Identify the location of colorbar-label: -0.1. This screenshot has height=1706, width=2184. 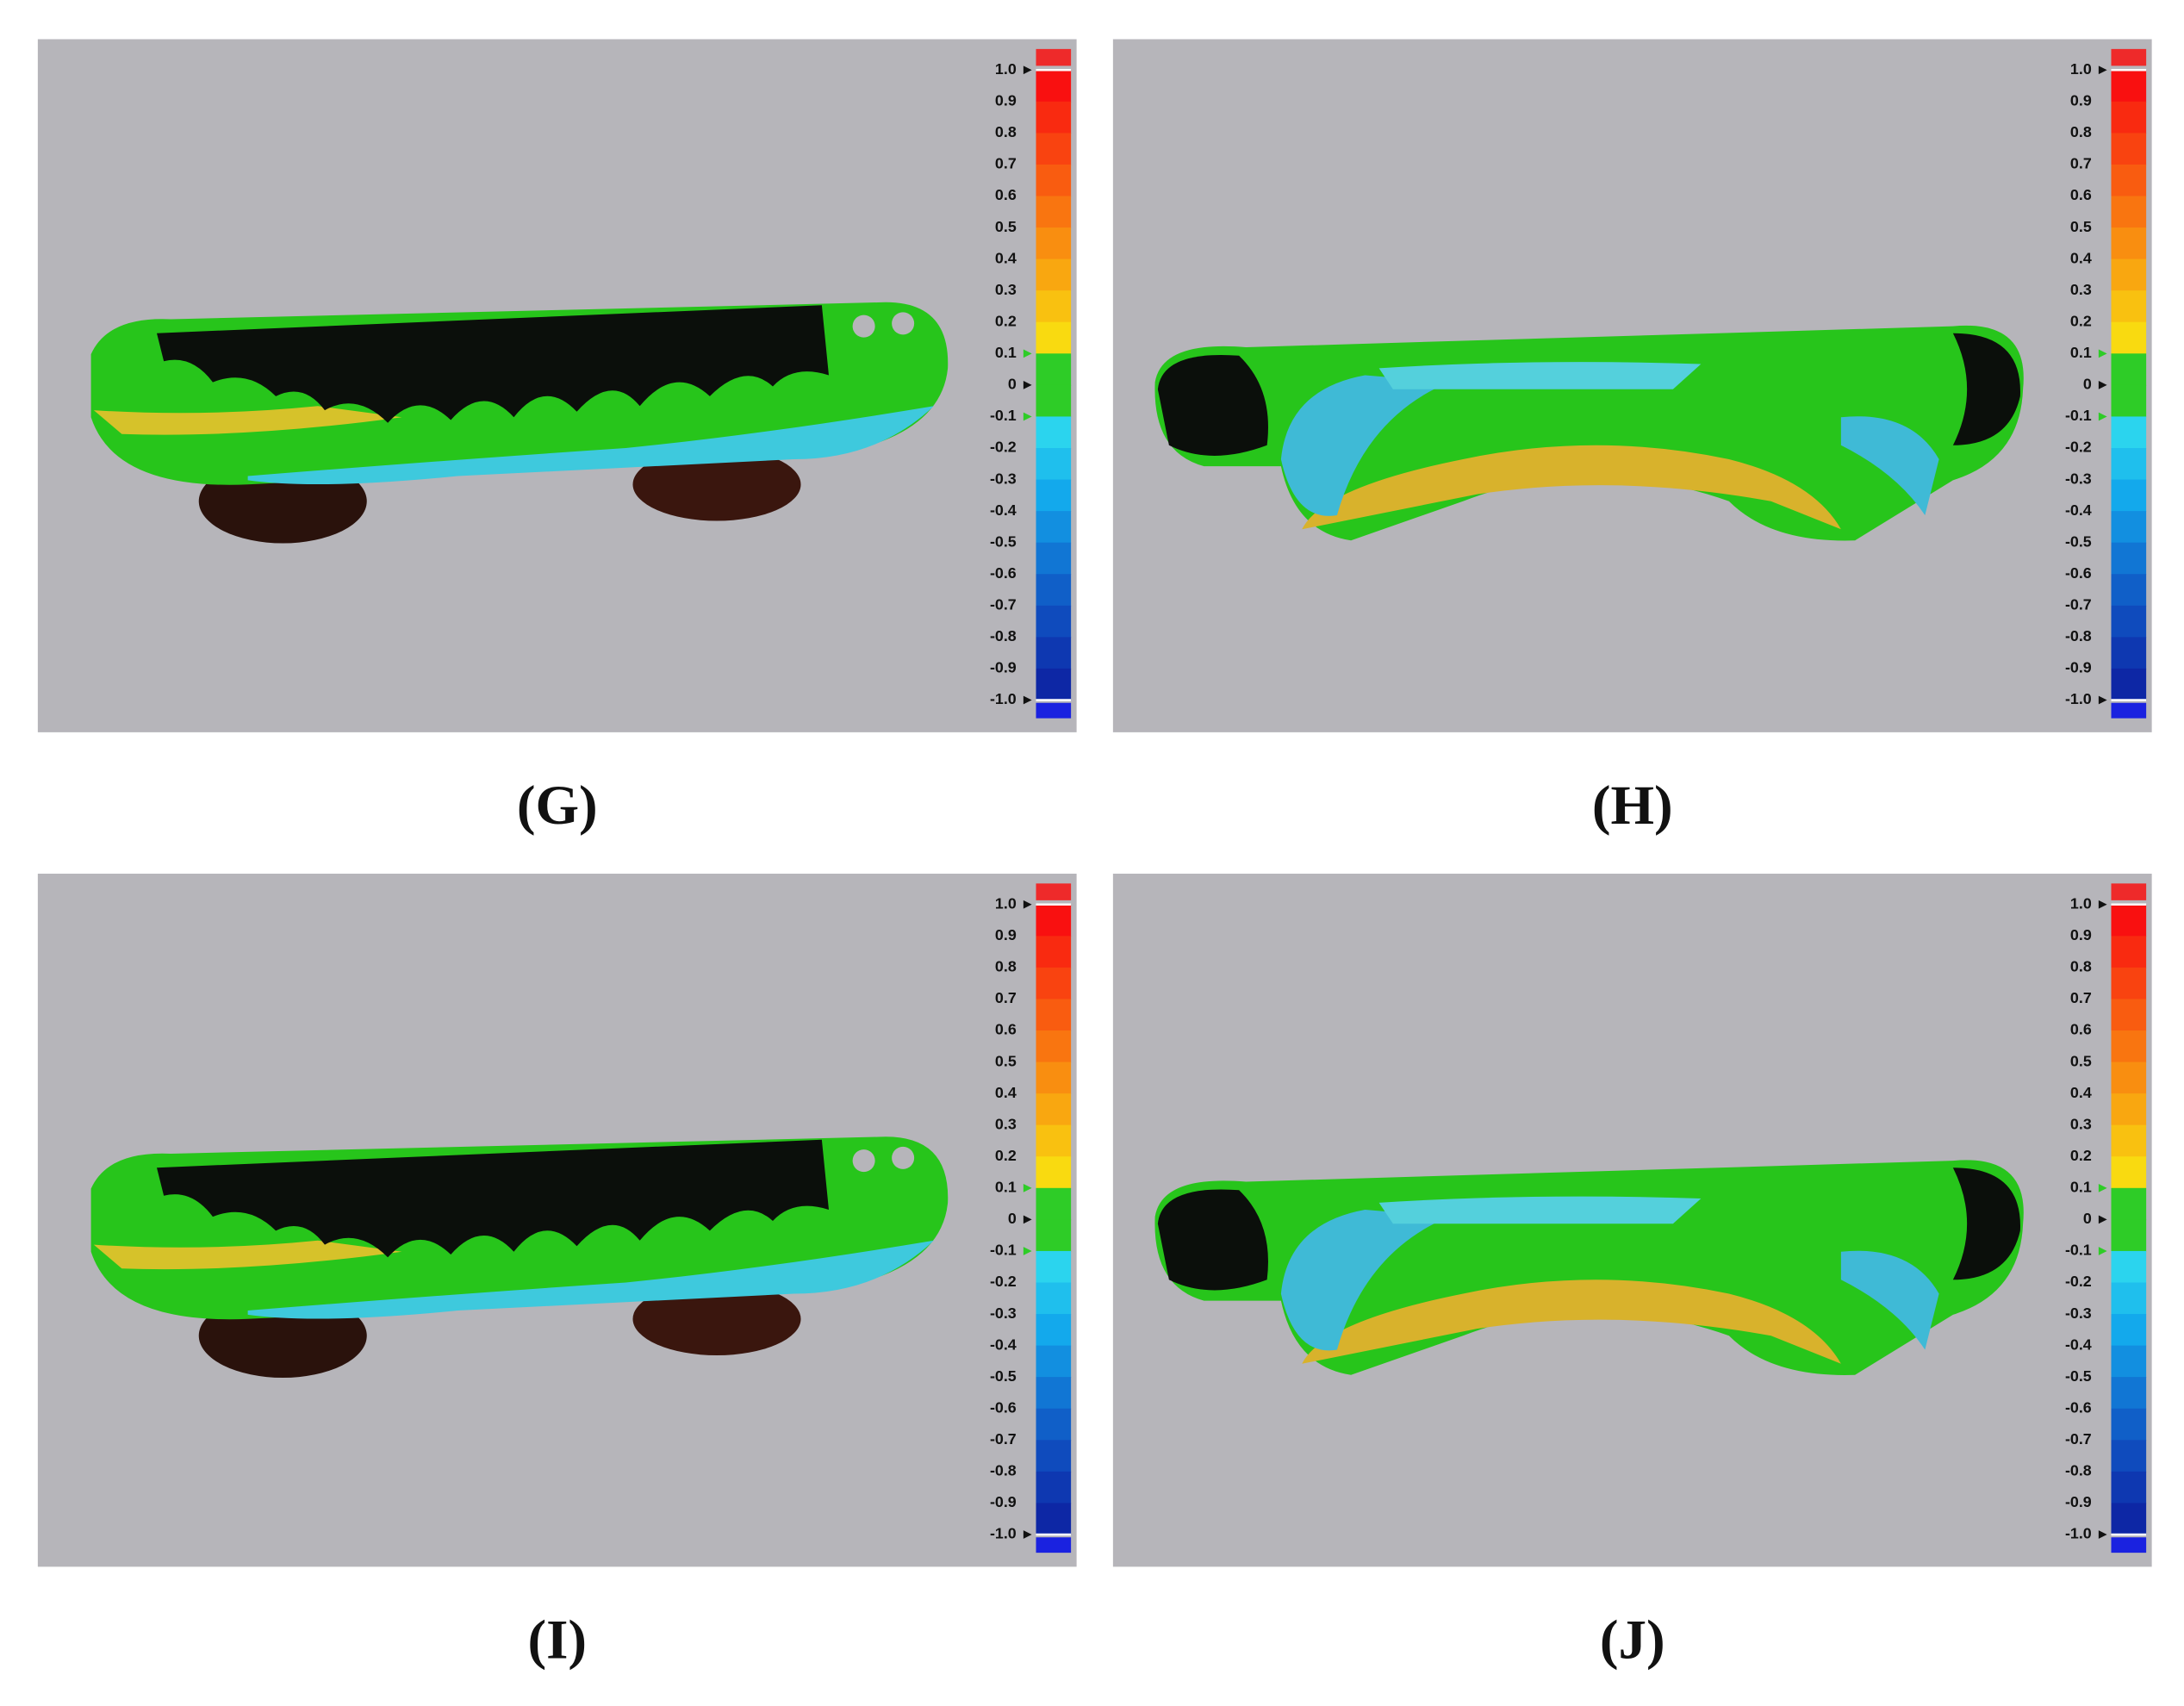
(2079, 415).